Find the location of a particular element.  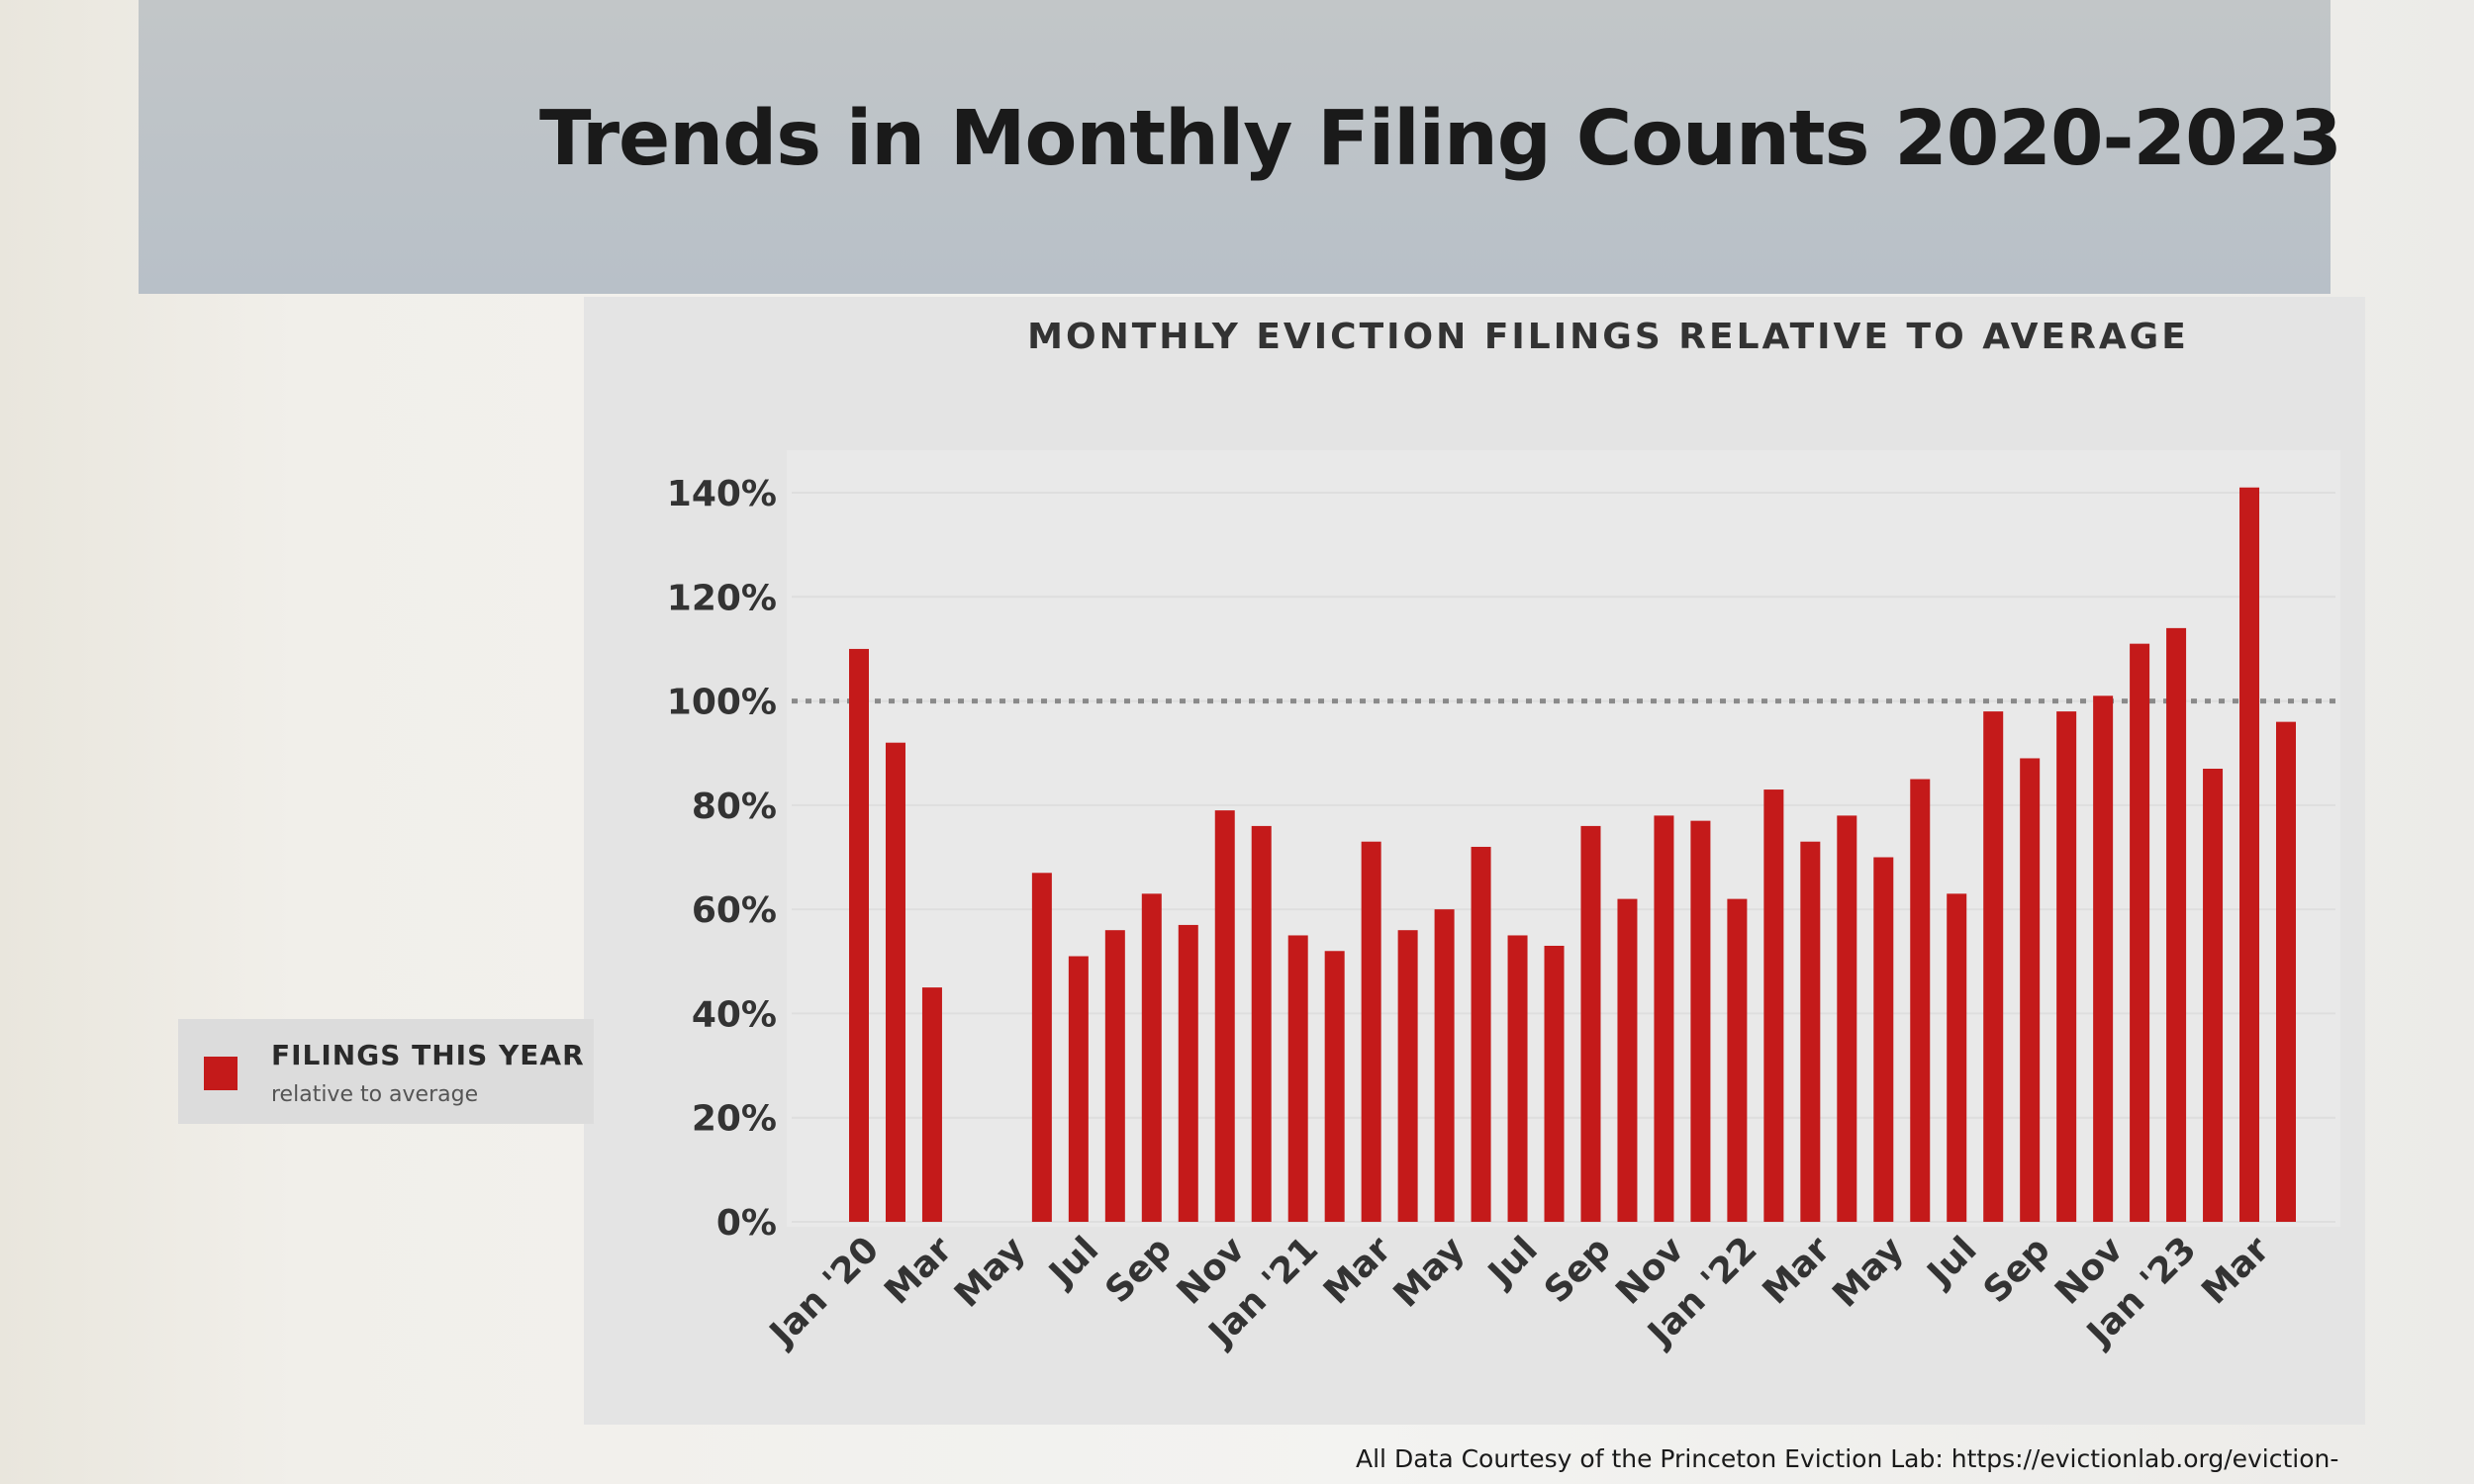

x-tick-label-14: May is located at coordinates (1868, 1272).